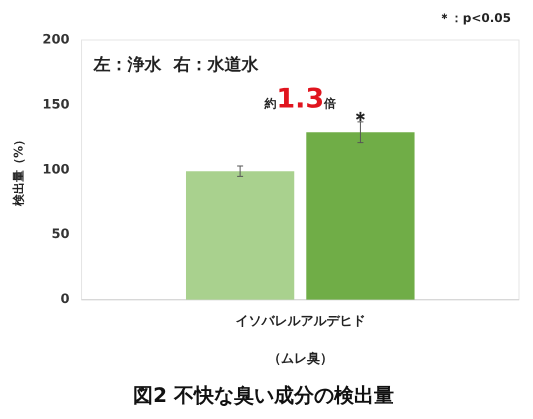 This screenshot has height=419, width=533. I want to click on annotation: ＊, so click(360, 118).